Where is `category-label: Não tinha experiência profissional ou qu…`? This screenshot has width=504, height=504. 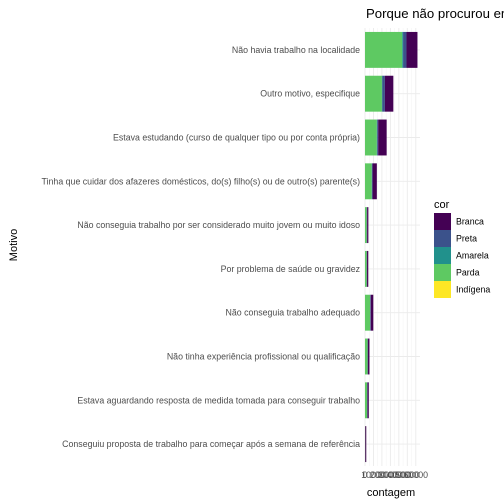
category-label: Não tinha experiência profissional ou qu… is located at coordinates (263, 357).